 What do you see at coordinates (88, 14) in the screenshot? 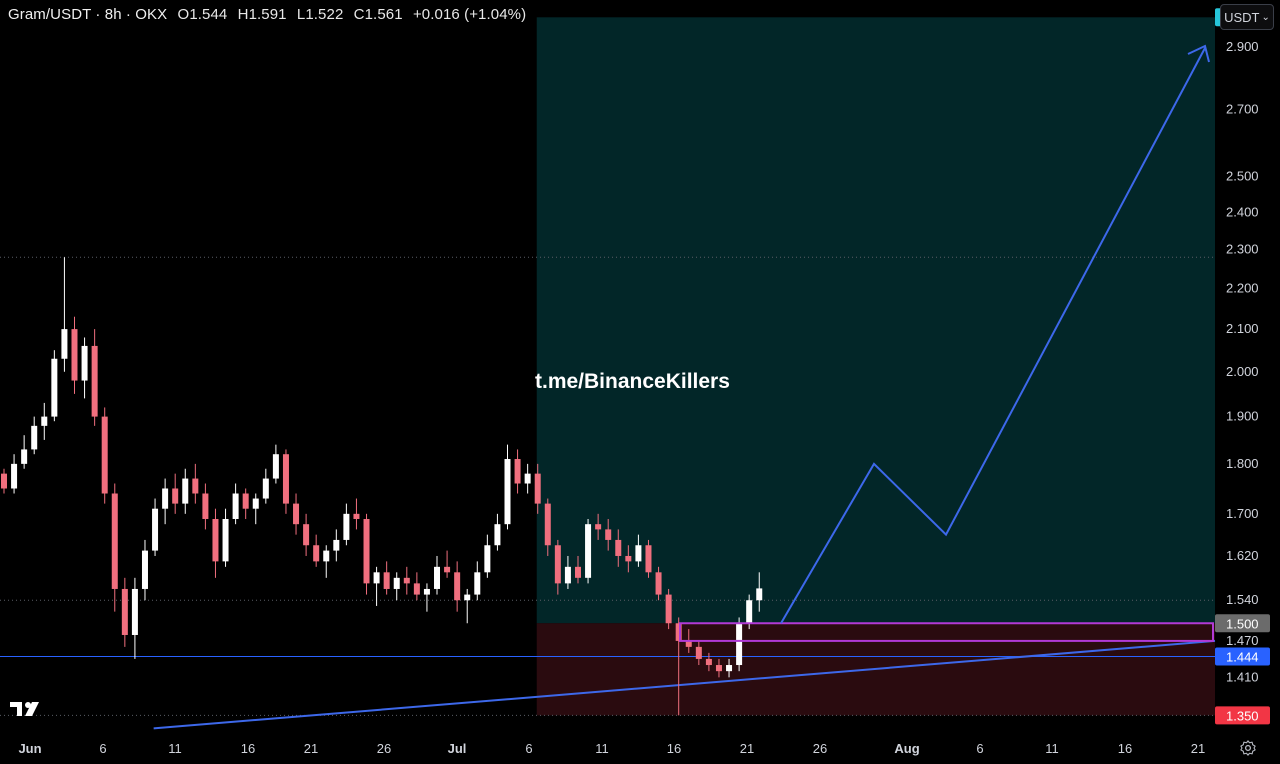
I see `symbol-title: Gram/USDT · 8h · OKX` at bounding box center [88, 14].